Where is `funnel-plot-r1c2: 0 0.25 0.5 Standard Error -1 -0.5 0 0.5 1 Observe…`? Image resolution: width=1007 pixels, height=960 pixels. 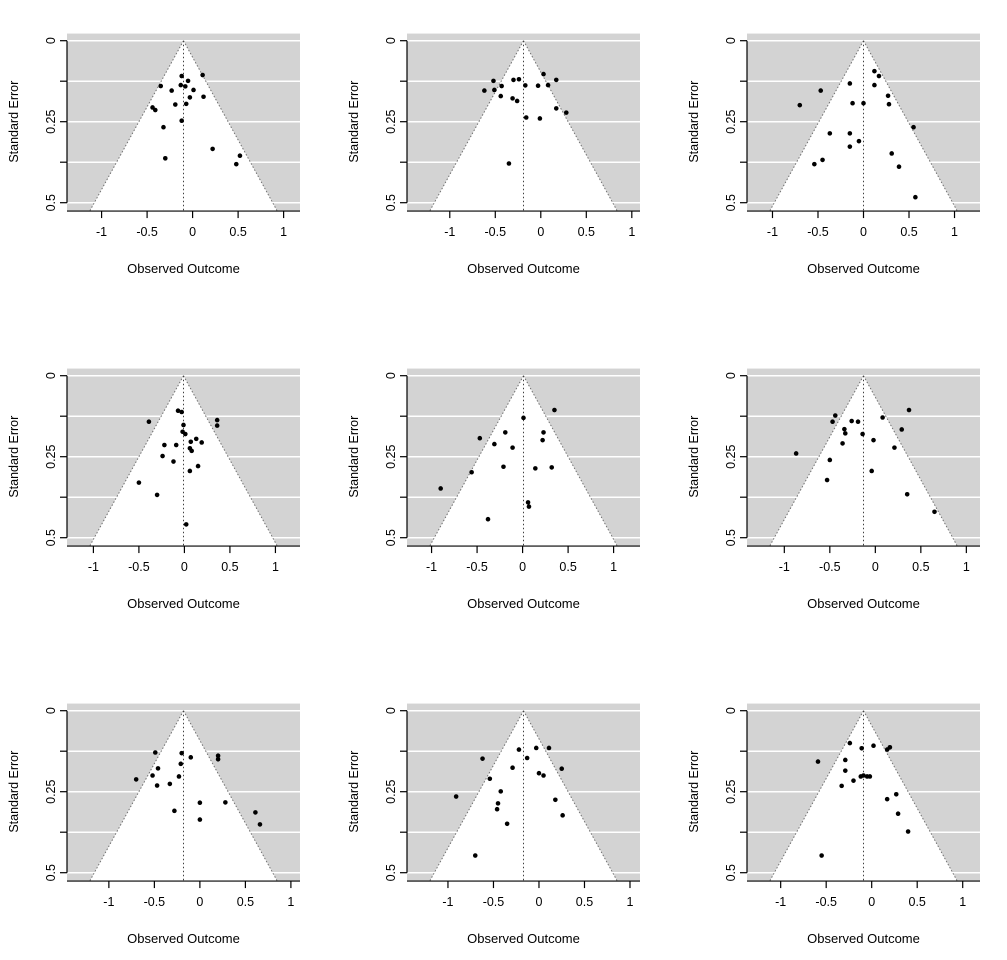 funnel-plot-r1c2: 0 0.25 0.5 Standard Error -1 -0.5 0 0.5 1 Observe… is located at coordinates (493, 154).